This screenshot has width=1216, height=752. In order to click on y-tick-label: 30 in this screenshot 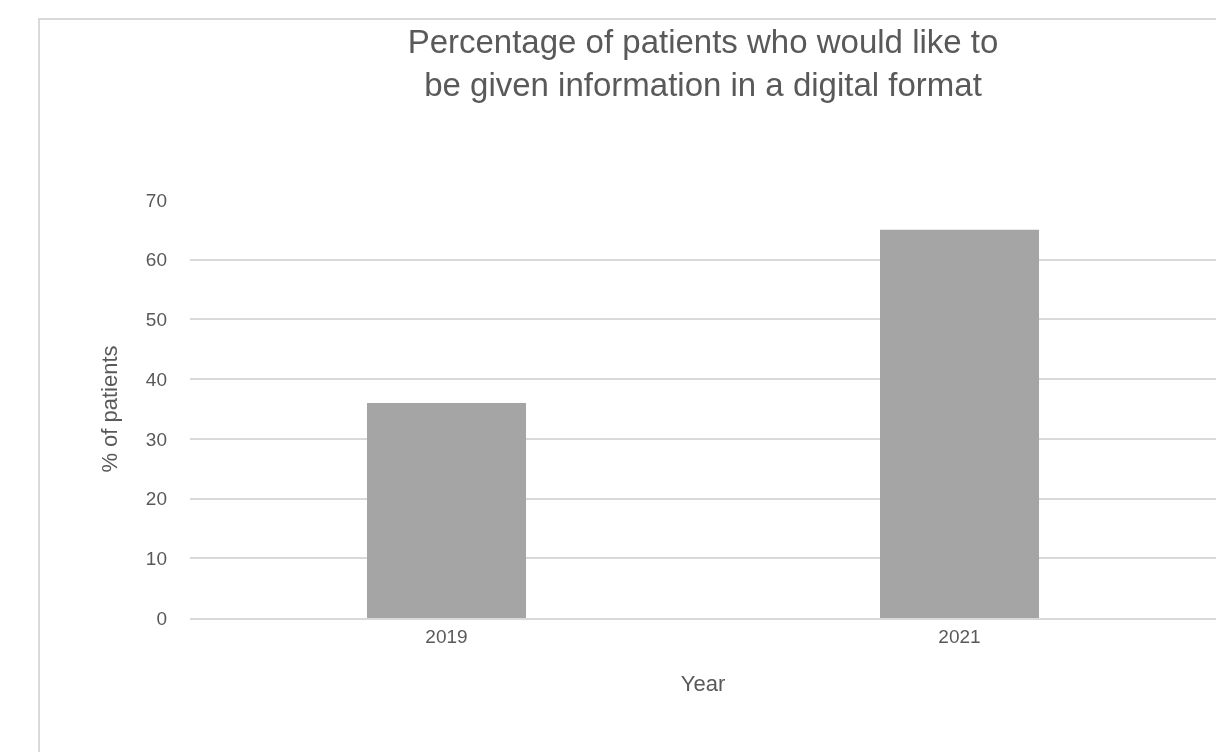, I will do `click(156, 439)`.